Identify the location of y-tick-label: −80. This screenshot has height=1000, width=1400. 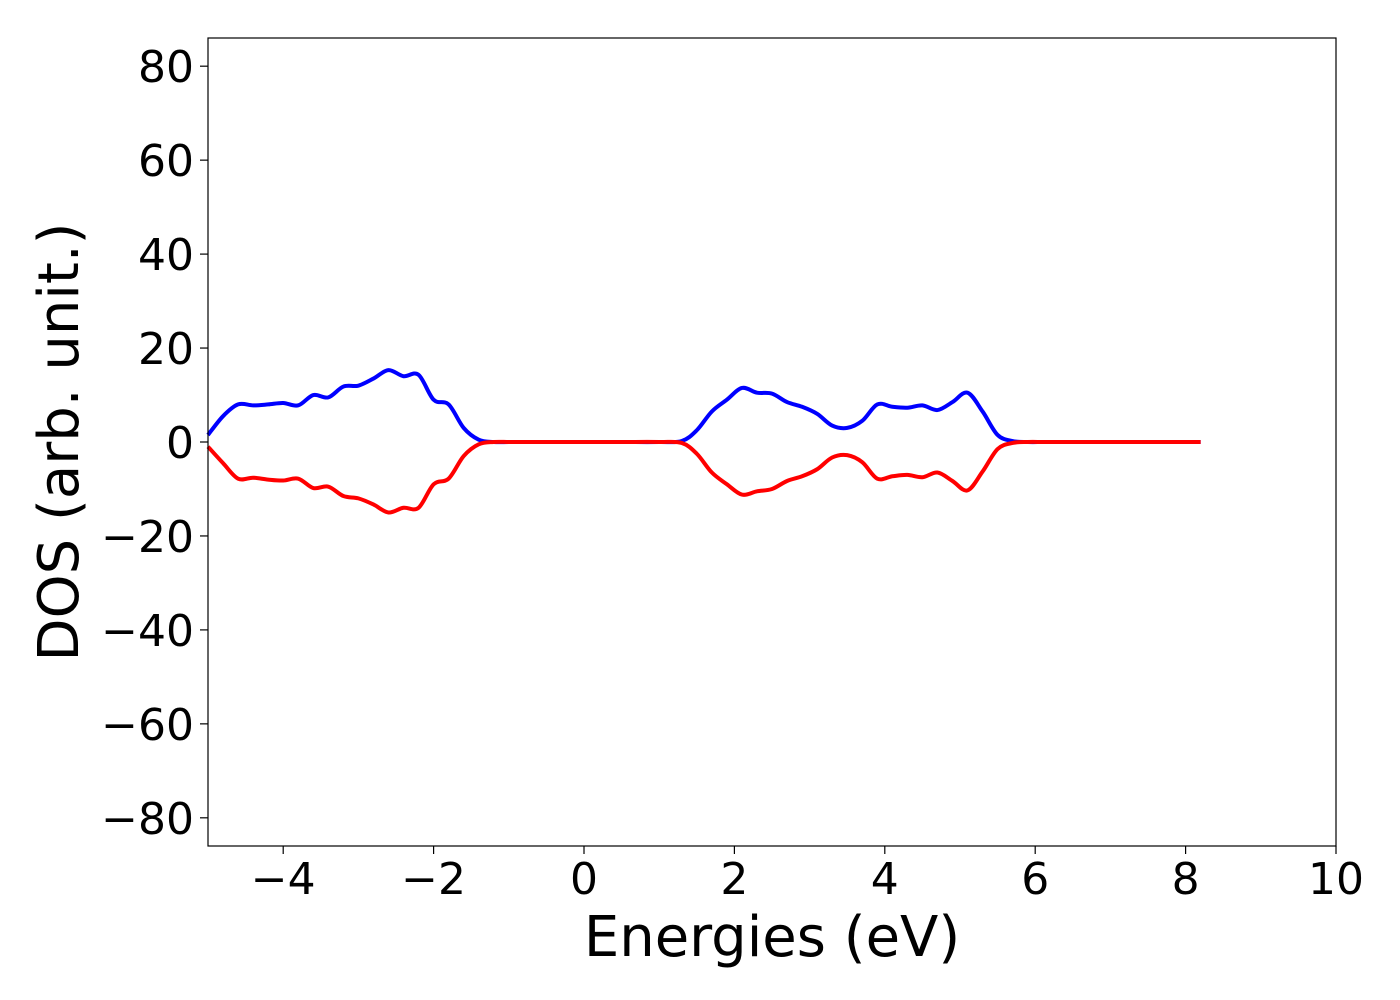
(147, 819).